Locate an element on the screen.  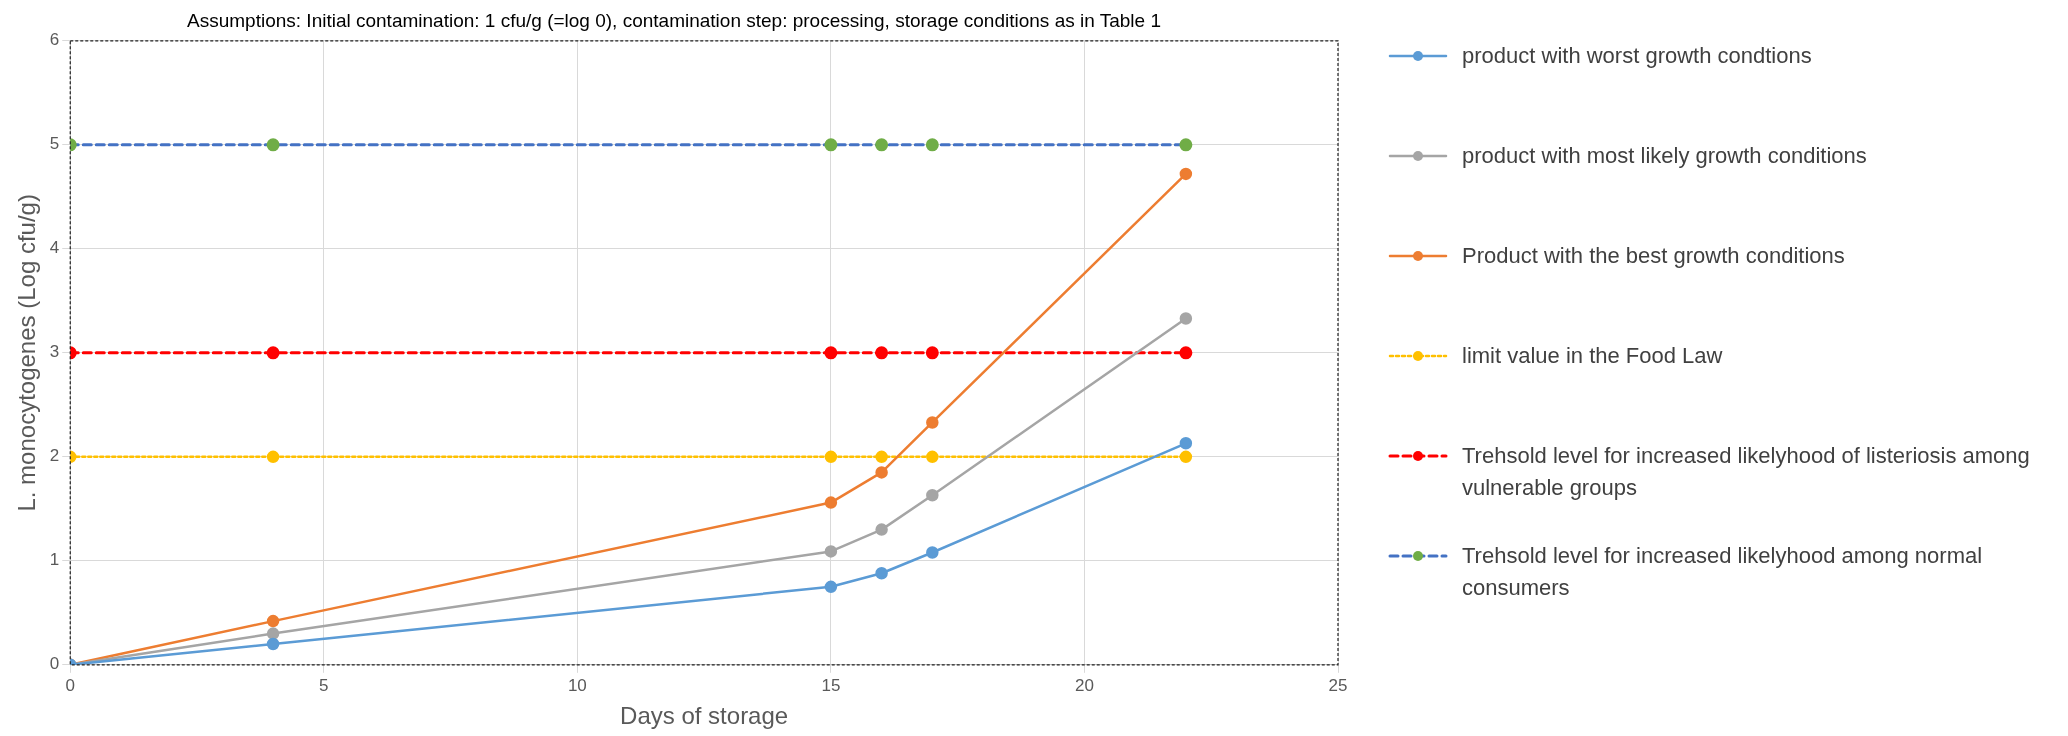
x-tick-label: 10 is located at coordinates (577, 685).